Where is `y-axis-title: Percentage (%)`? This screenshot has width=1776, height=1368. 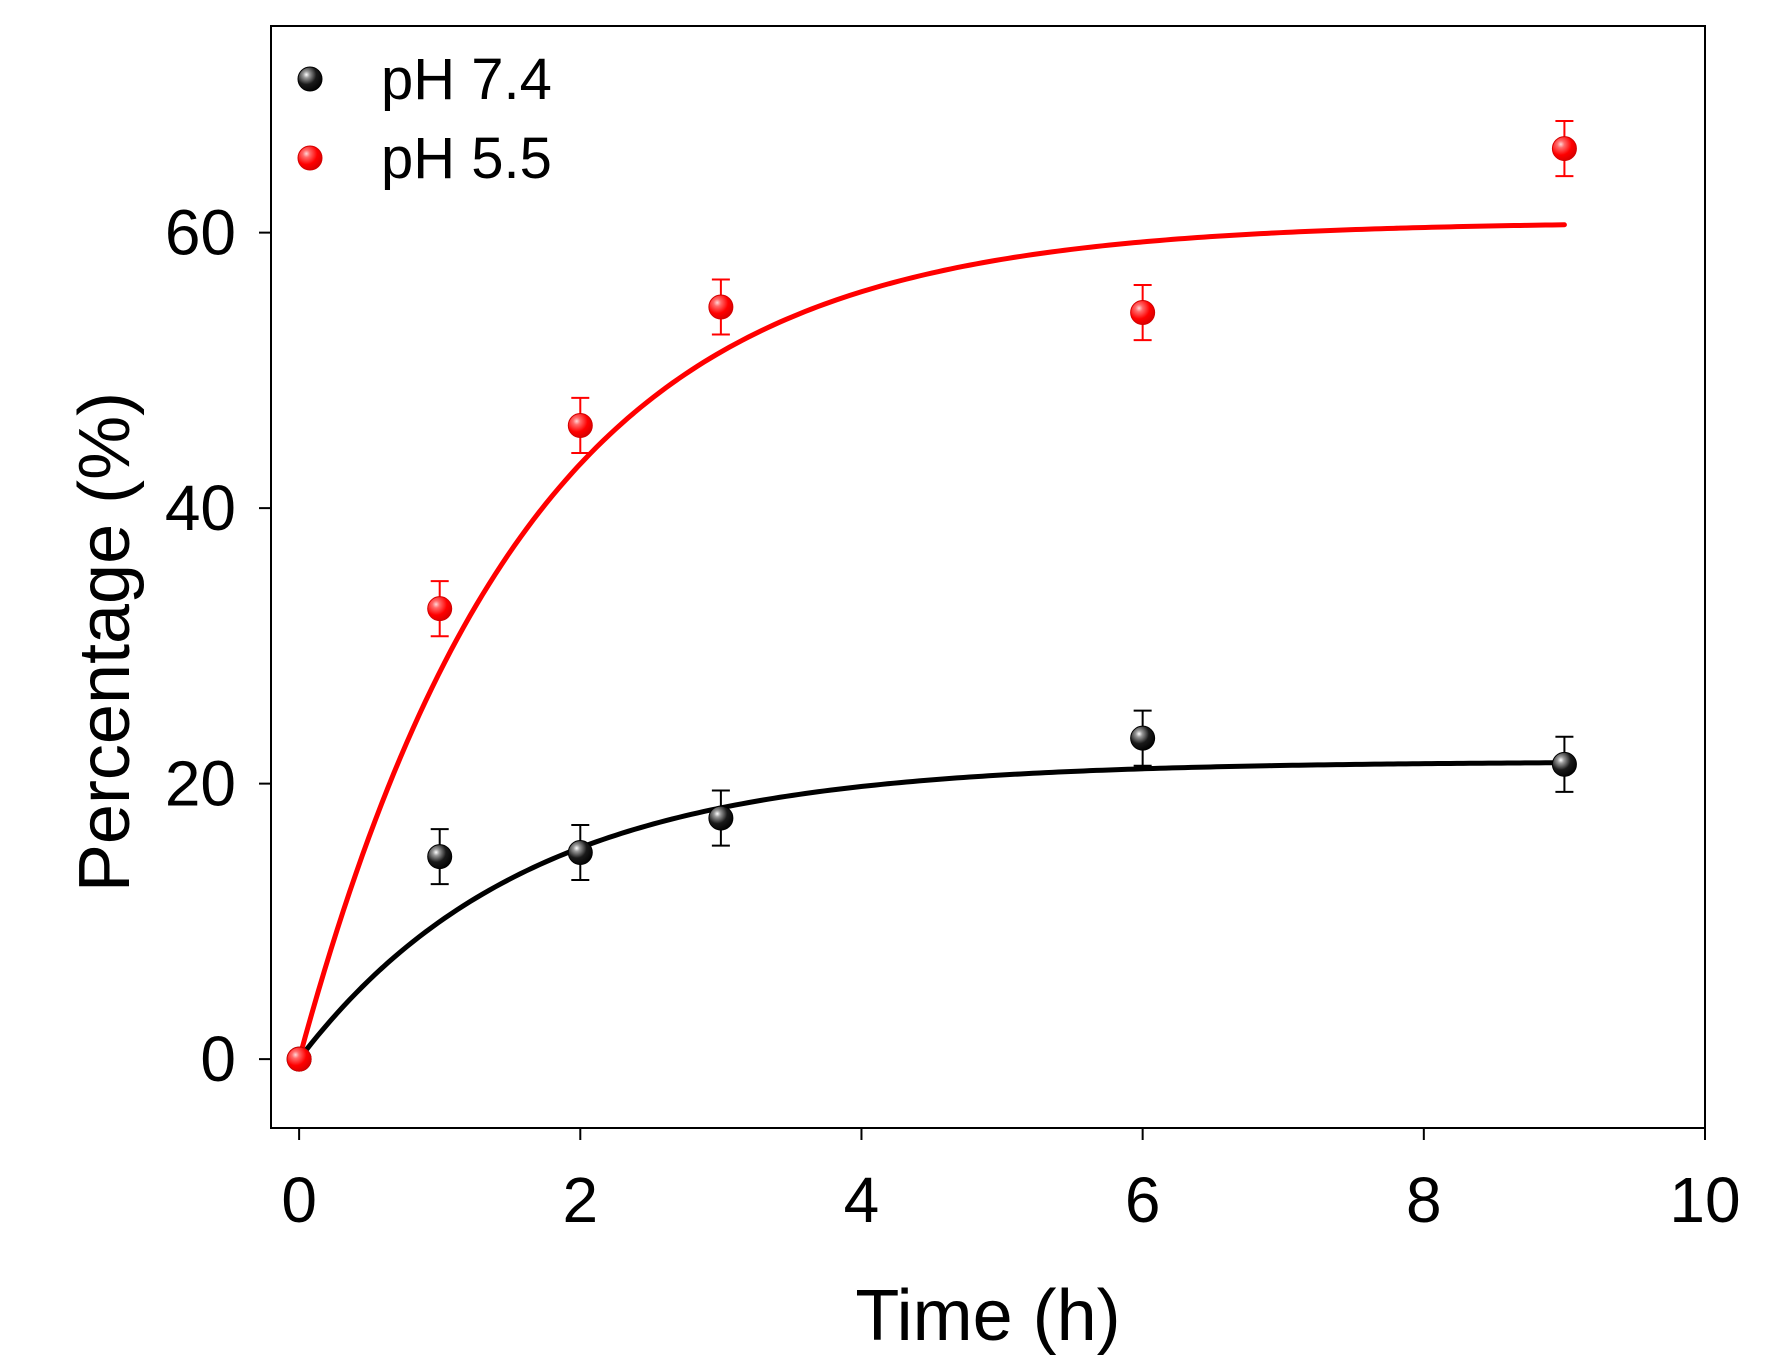 y-axis-title: Percentage (%) is located at coordinates (105, 642).